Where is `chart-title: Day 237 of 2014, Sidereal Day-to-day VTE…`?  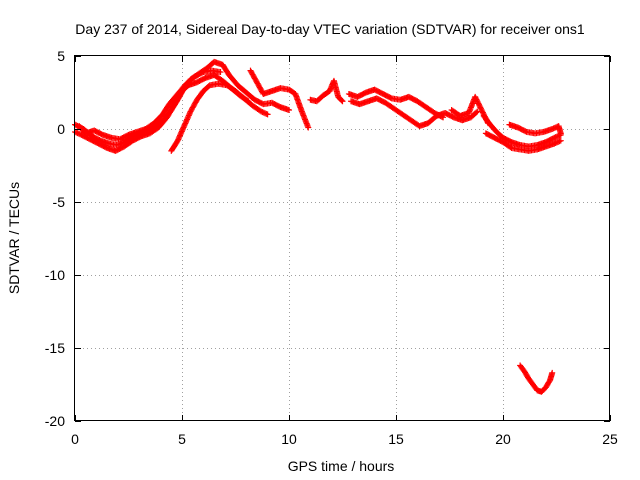 chart-title: Day 237 of 2014, Sidereal Day-to-day VTE… is located at coordinates (330, 29).